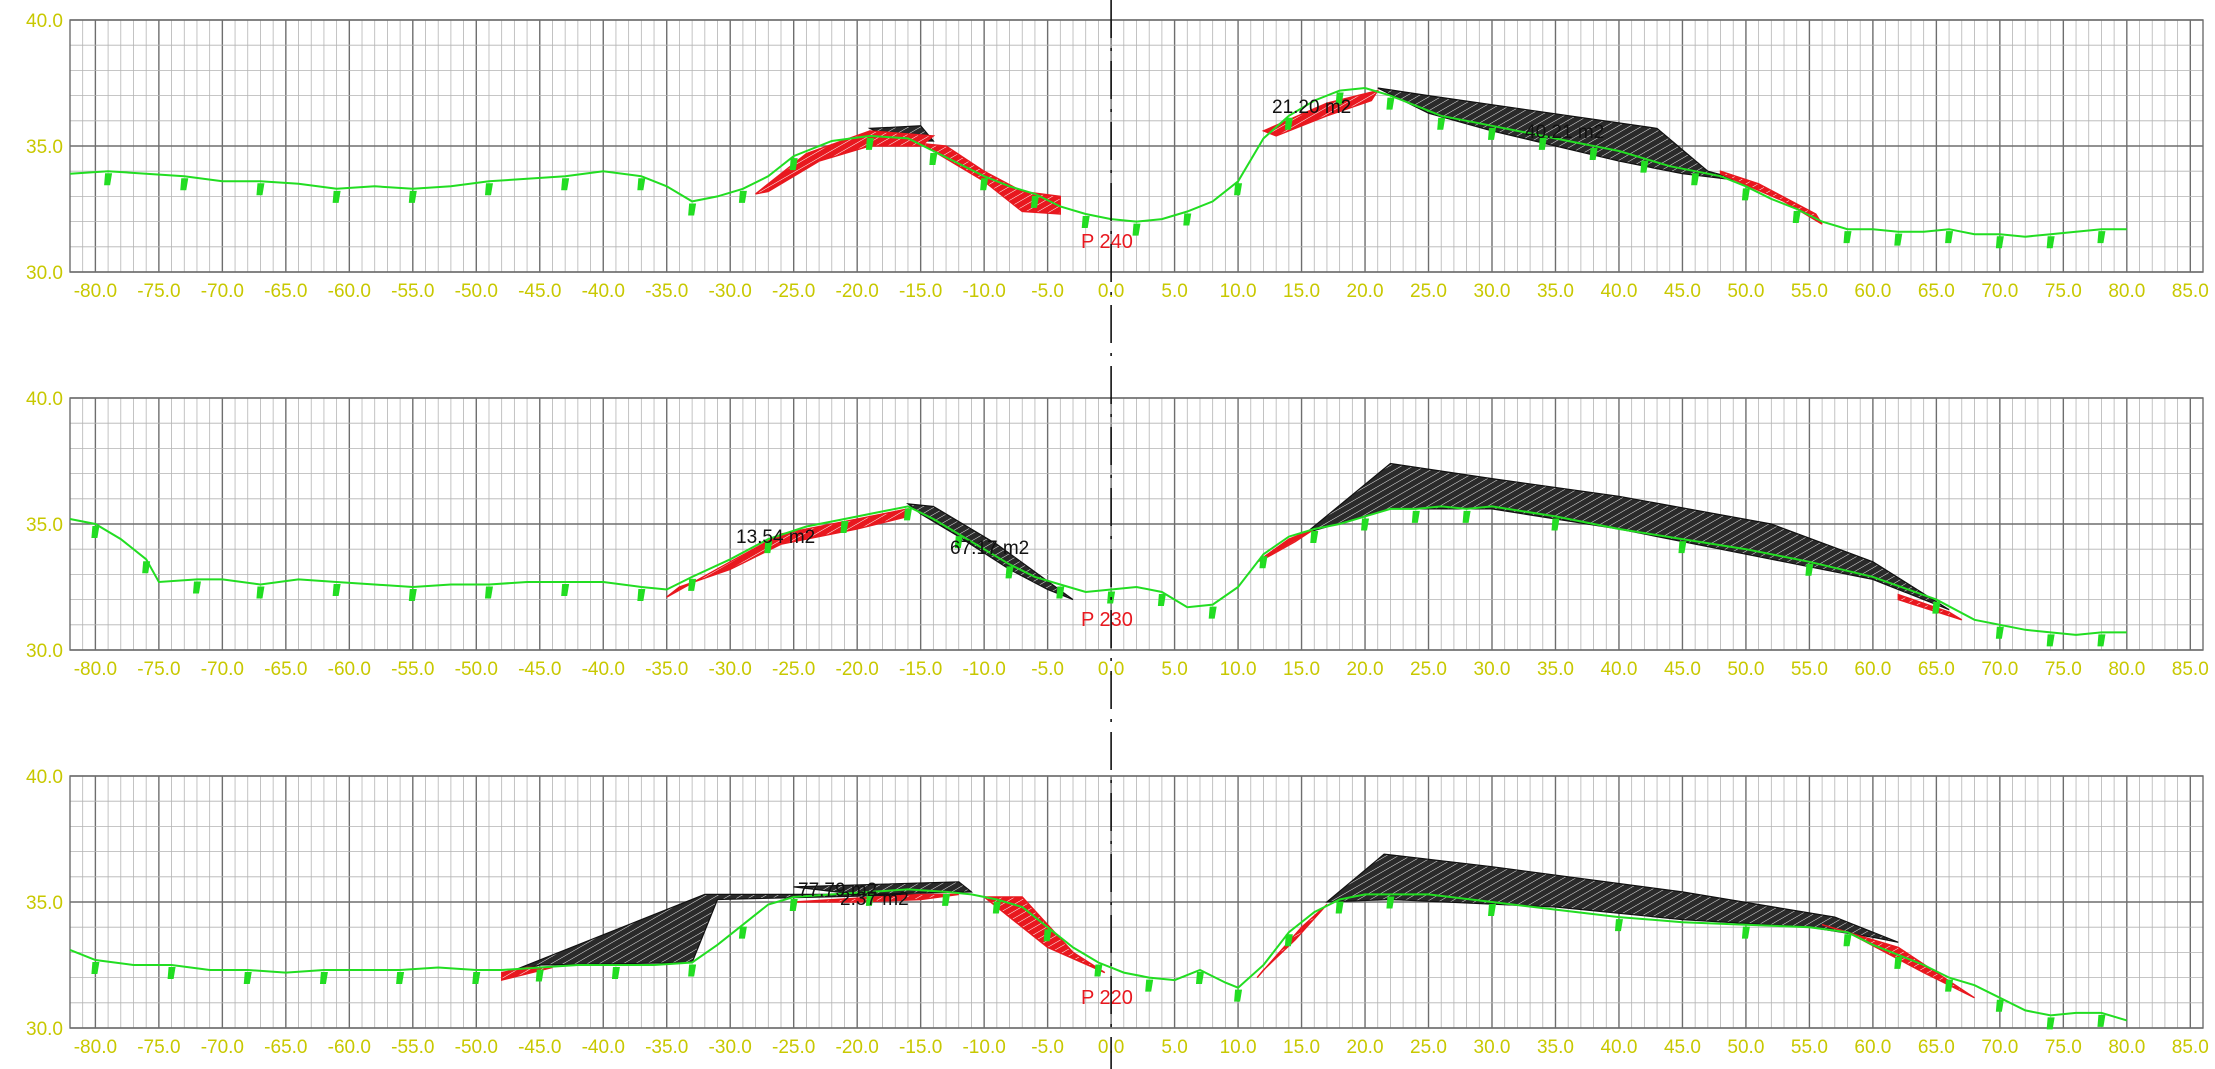 The height and width of the screenshot is (1069, 2215). What do you see at coordinates (1428, 1047) in the screenshot?
I see `x-tick-label: 25.0` at bounding box center [1428, 1047].